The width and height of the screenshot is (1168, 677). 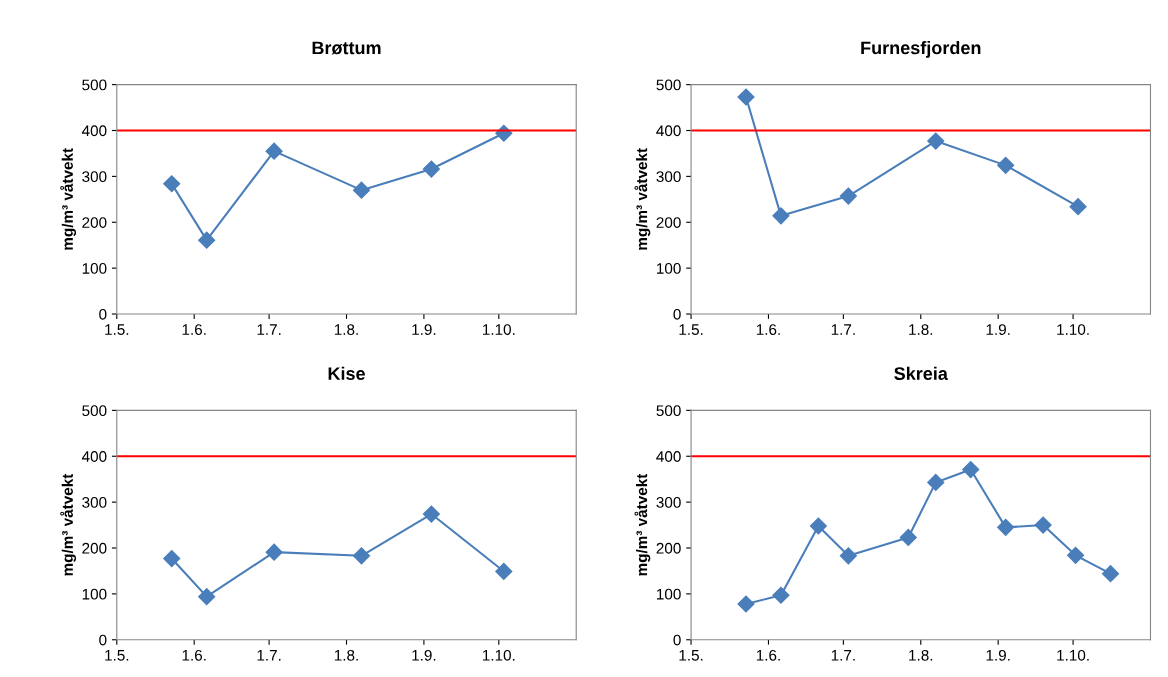 What do you see at coordinates (346, 373) in the screenshot?
I see `chart-title: Kise` at bounding box center [346, 373].